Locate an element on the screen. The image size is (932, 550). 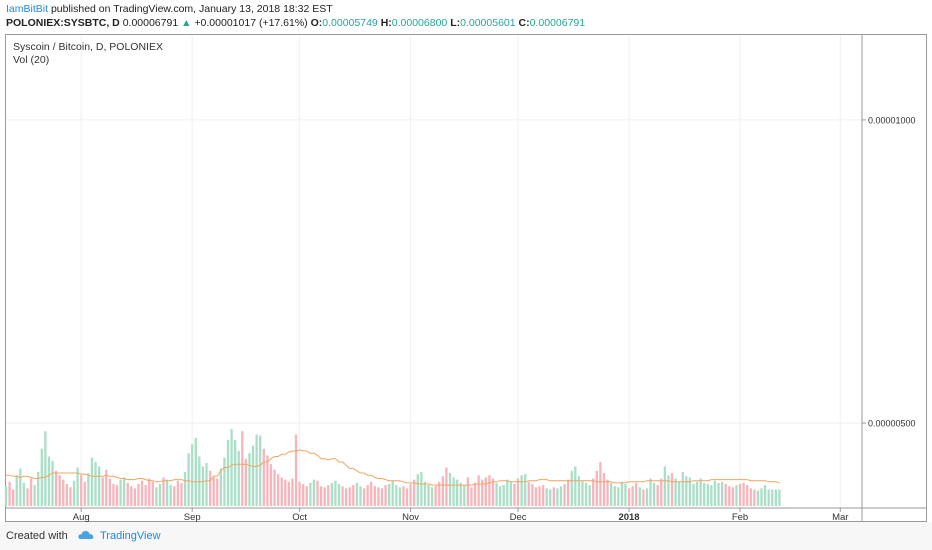
last-price: 0.00006791 is located at coordinates (150, 23).